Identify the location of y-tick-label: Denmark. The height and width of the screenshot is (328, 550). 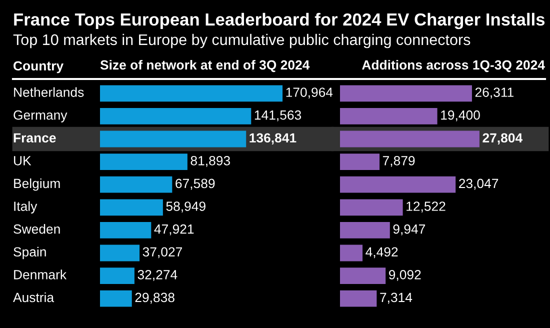
(40, 275).